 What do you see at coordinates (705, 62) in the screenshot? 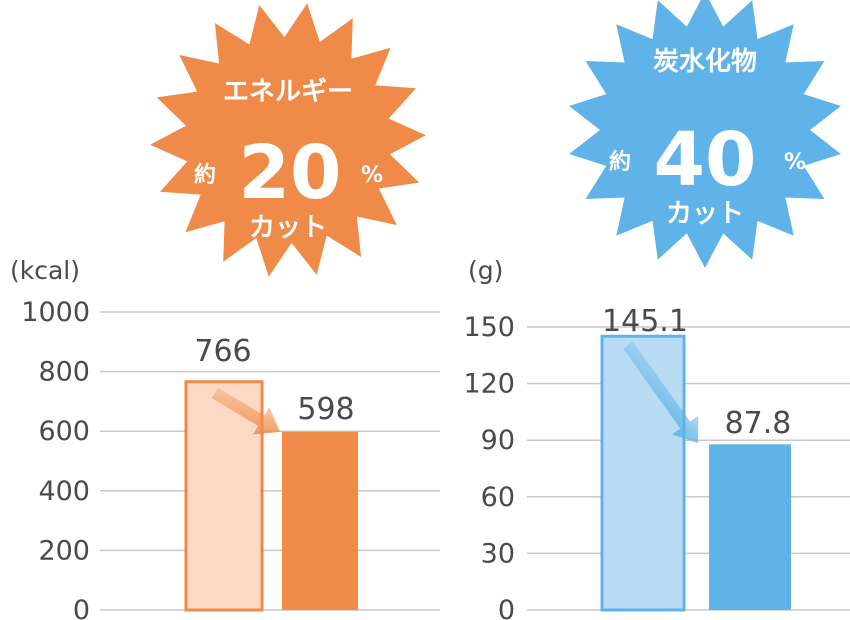
I see `badge-title: 炭水化物` at bounding box center [705, 62].